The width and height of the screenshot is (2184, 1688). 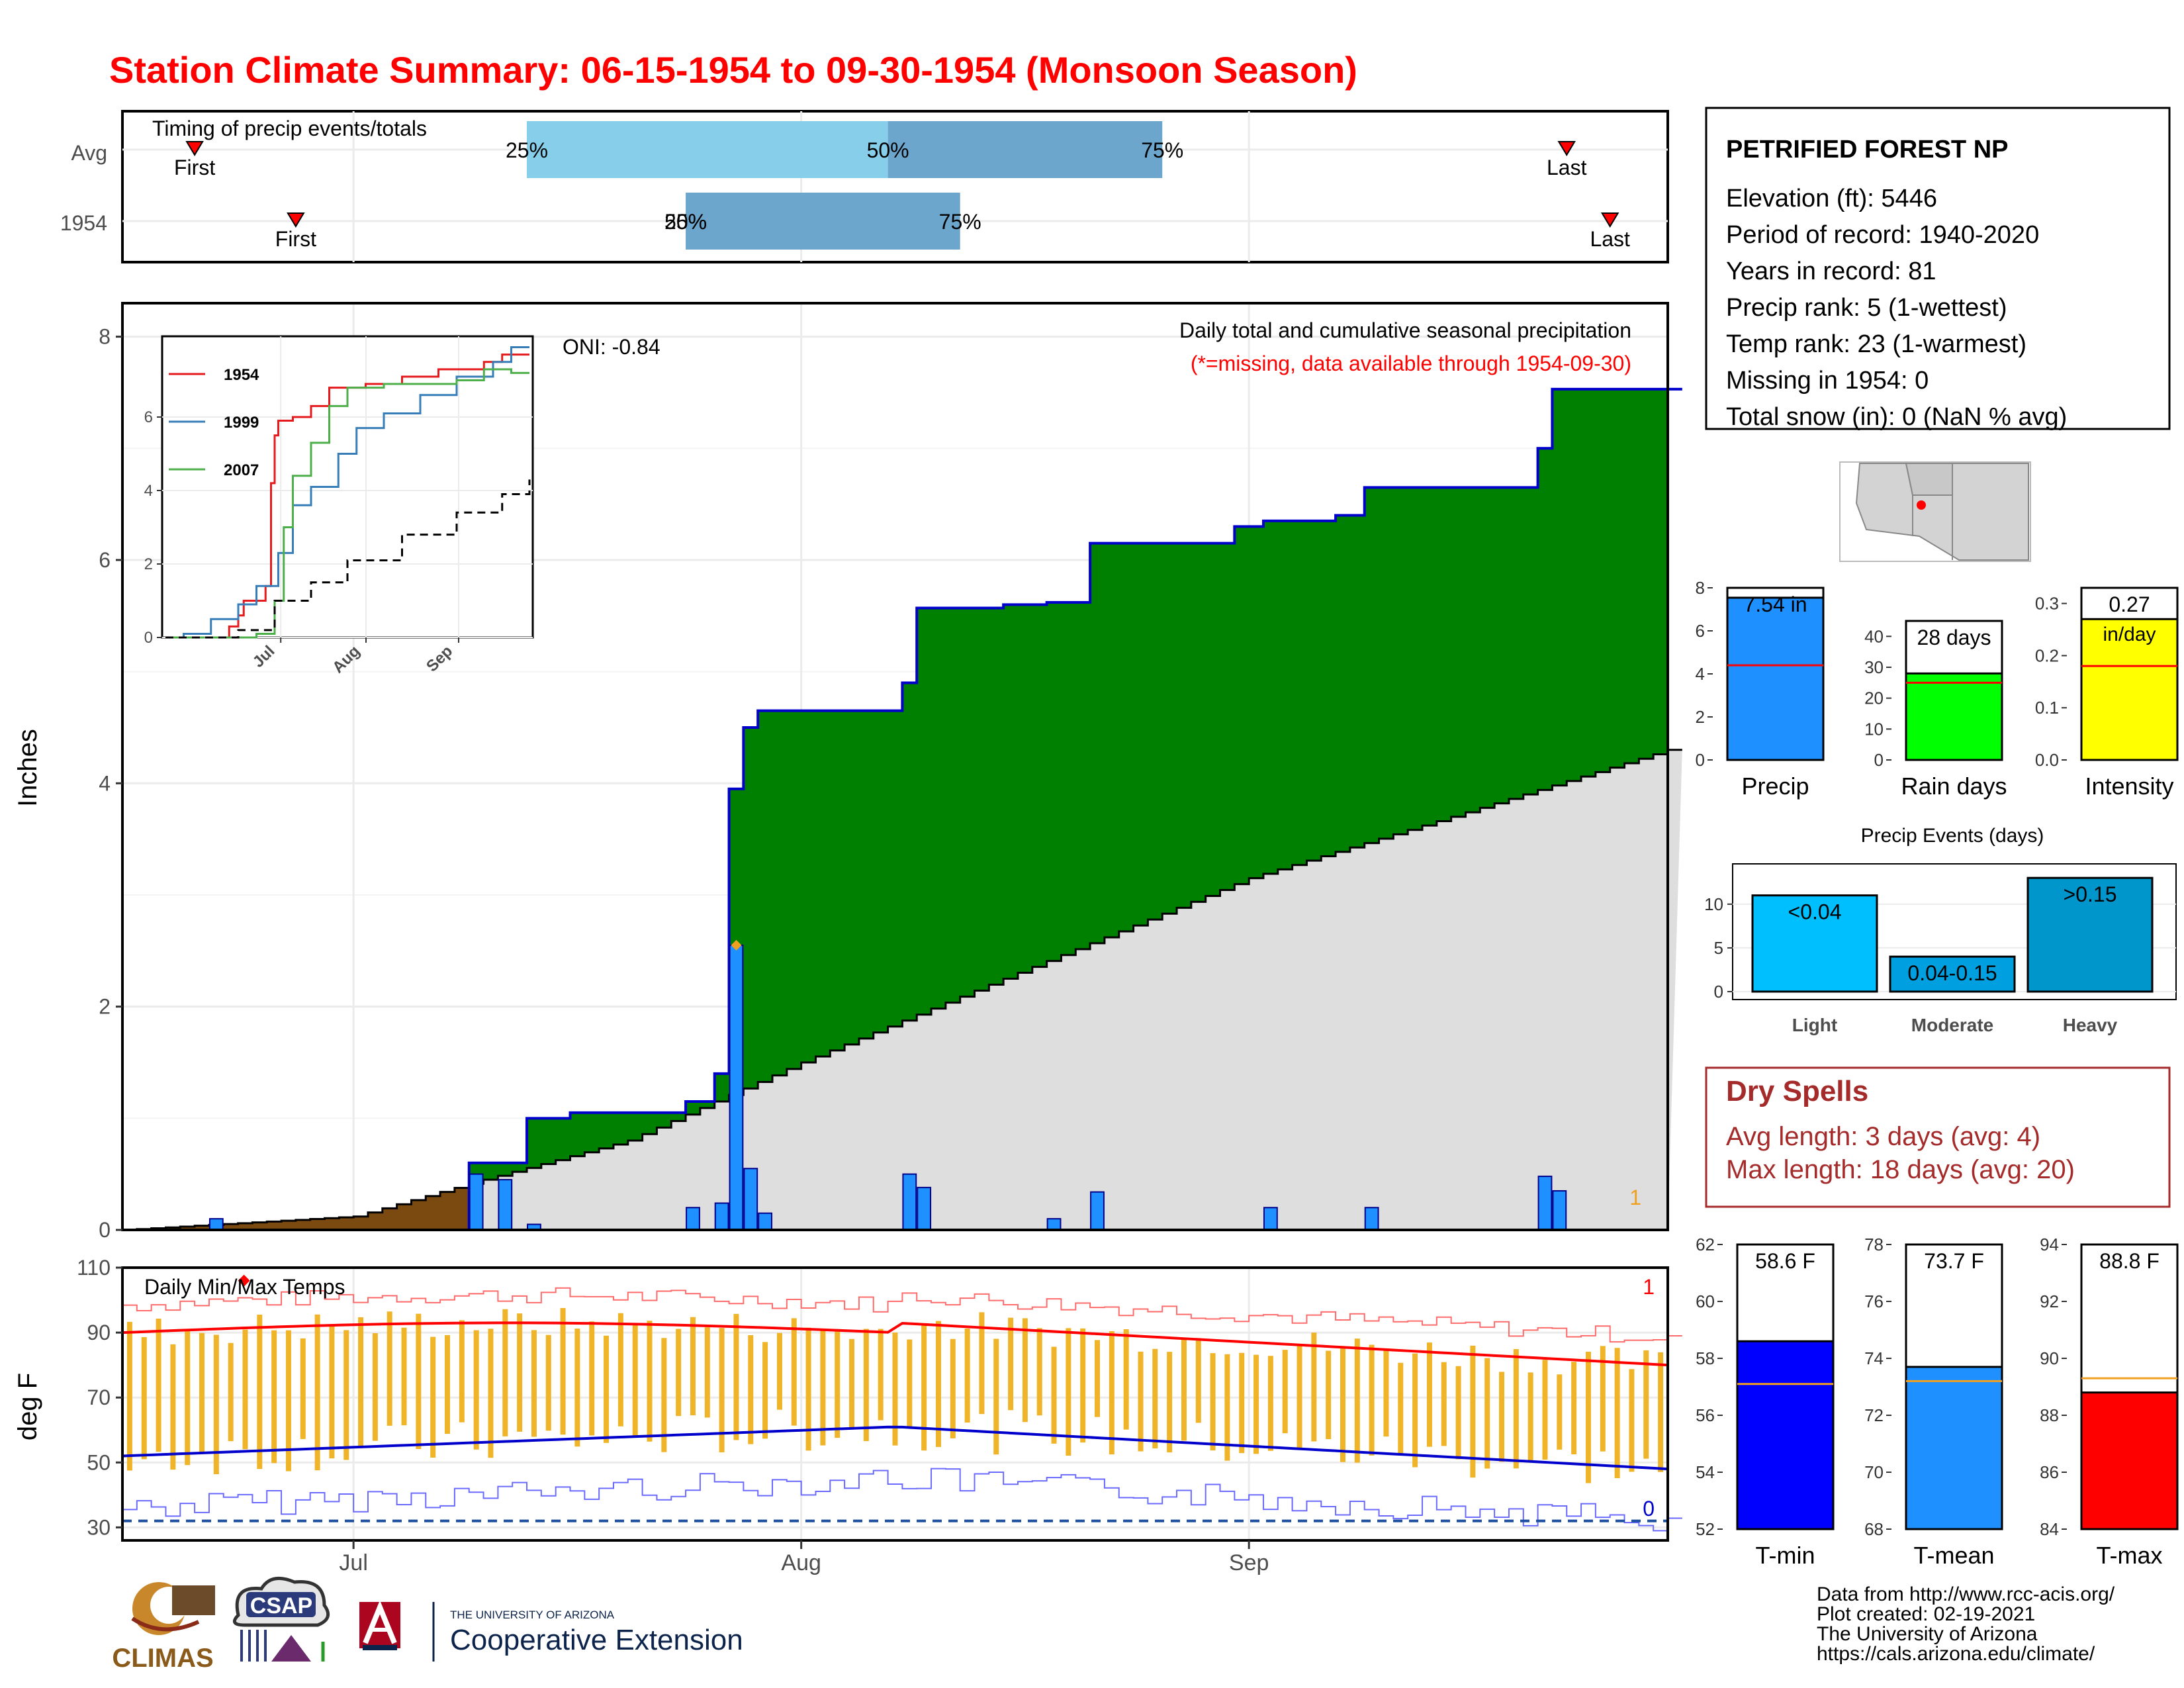 What do you see at coordinates (1701, 674) in the screenshot?
I see `summary-ytick-label: 4` at bounding box center [1701, 674].